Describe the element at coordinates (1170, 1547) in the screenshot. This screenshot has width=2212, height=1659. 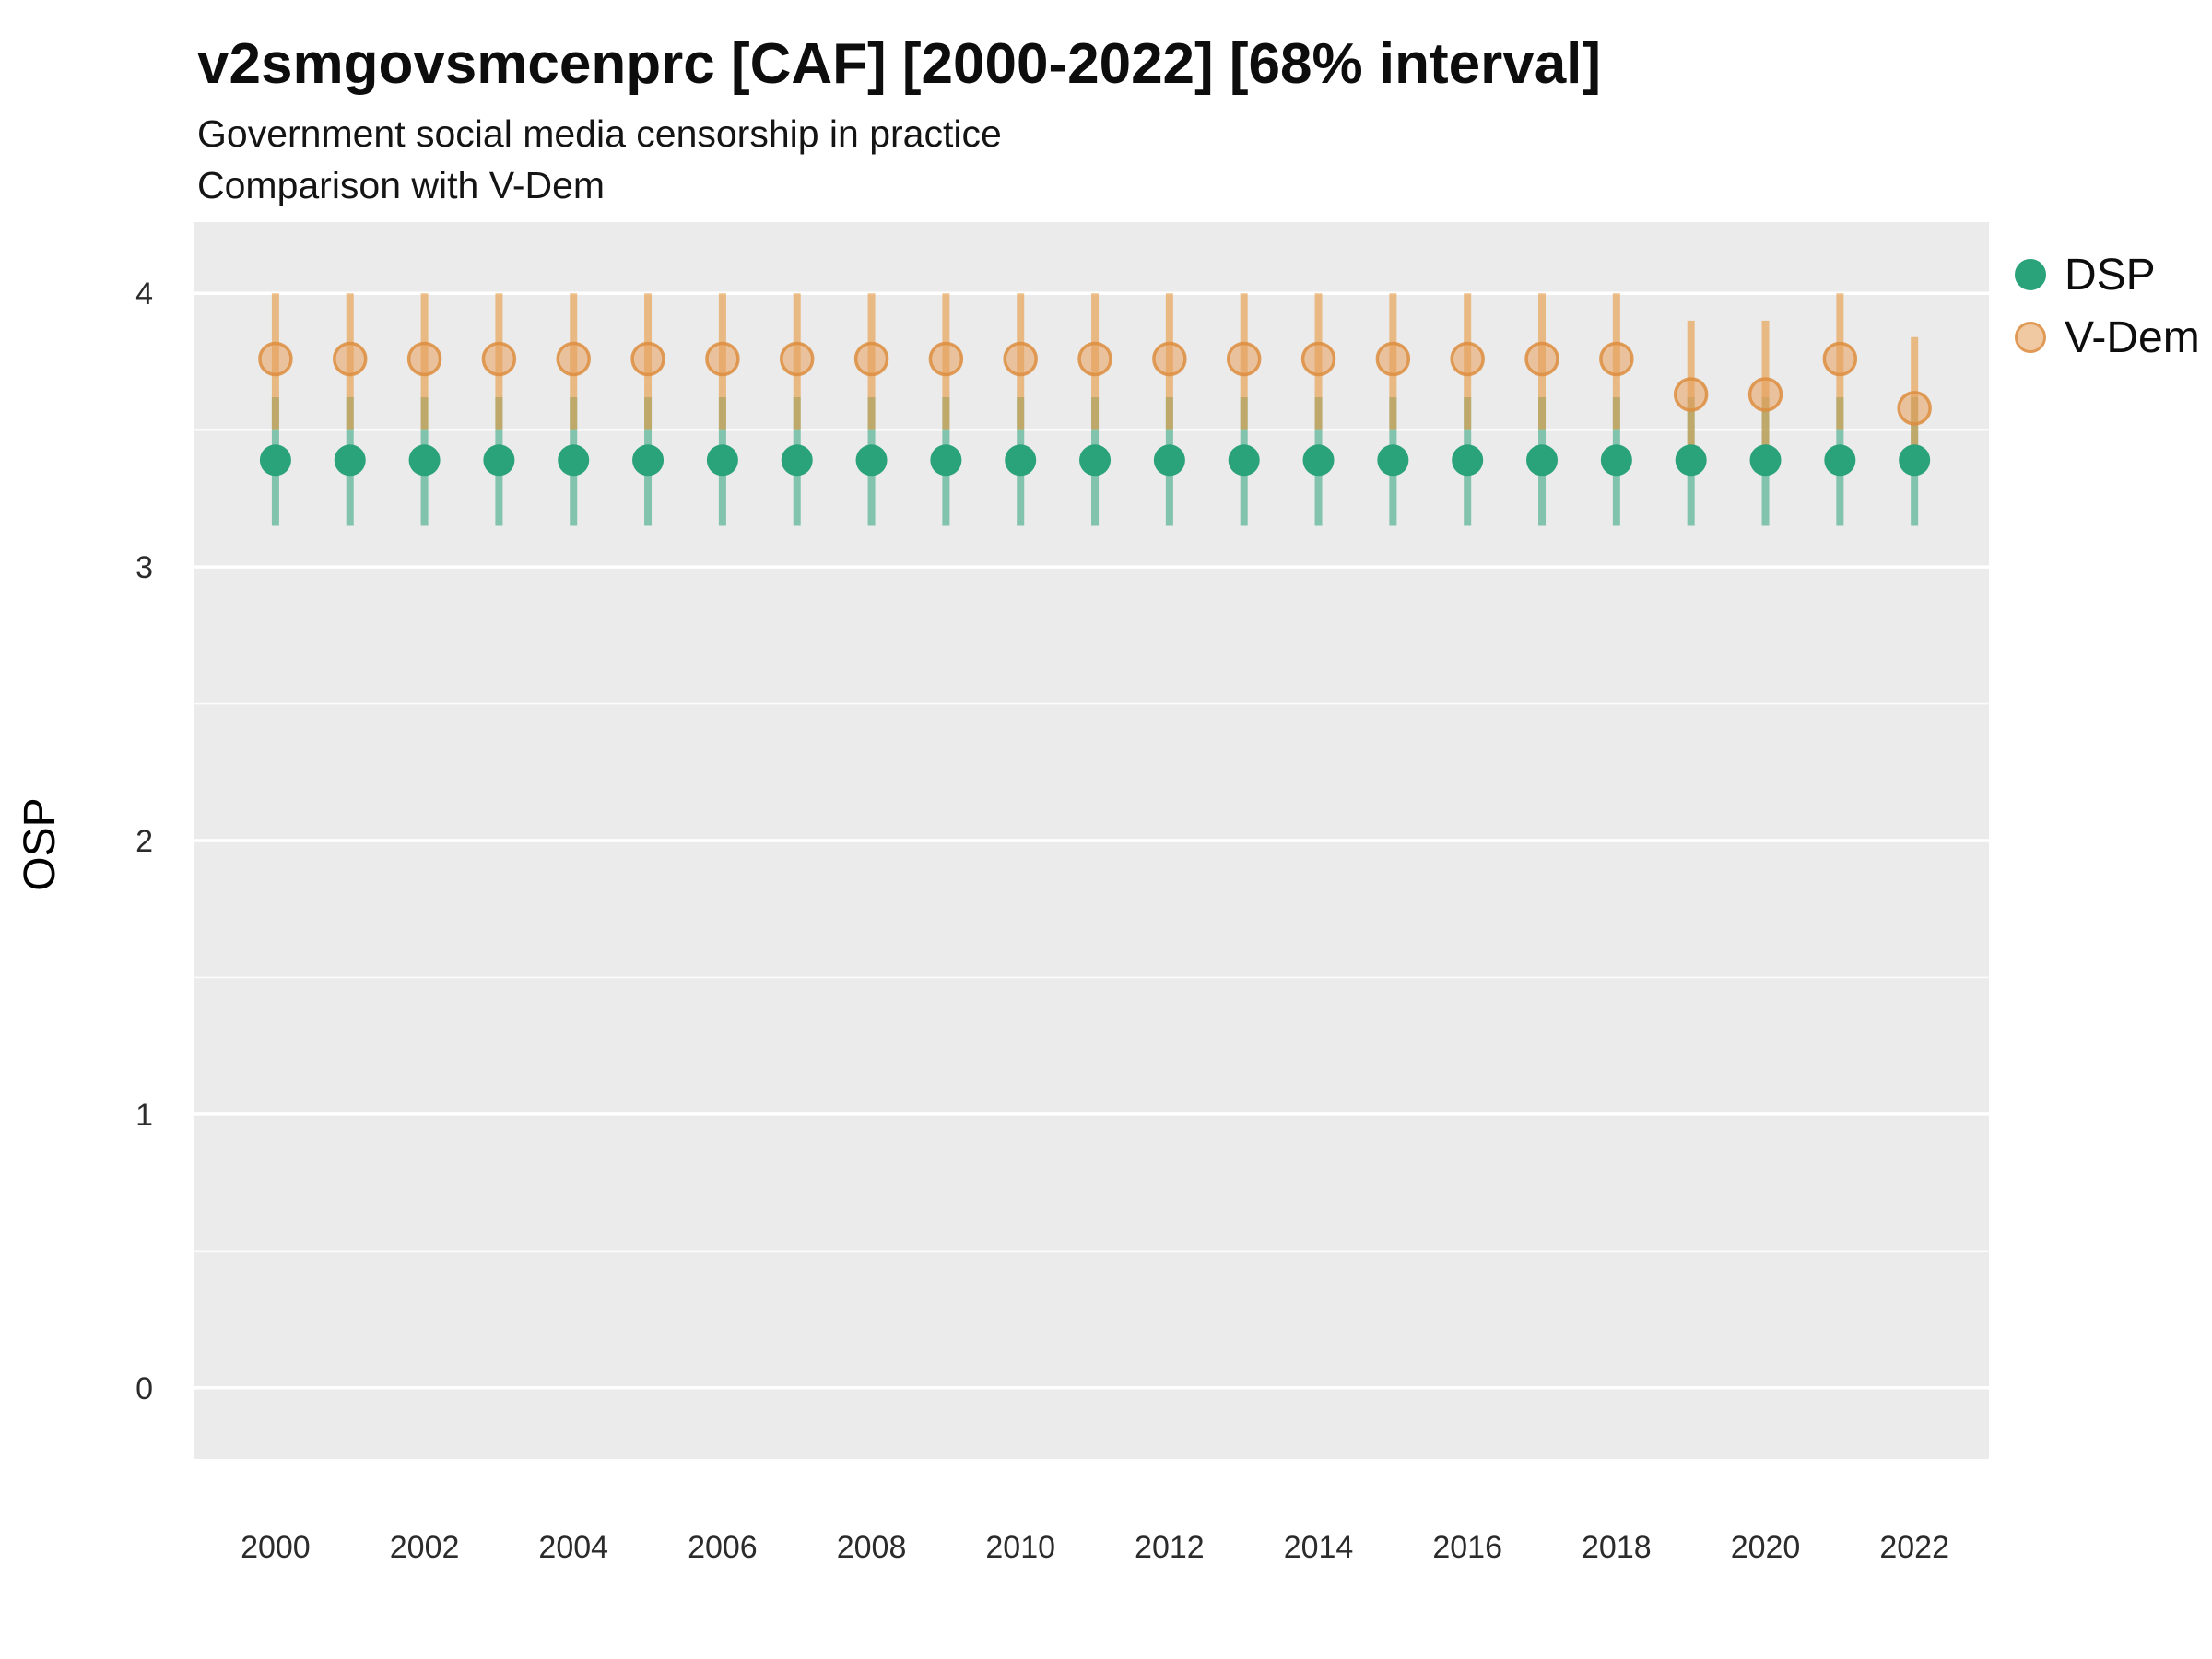
I see `x-tick-label-2012: 2012` at that location.